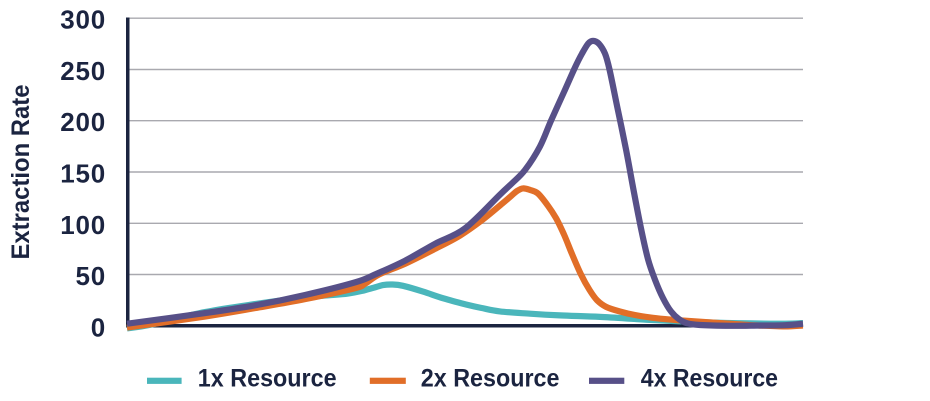  What do you see at coordinates (83, 225) in the screenshot?
I see `svg-text: 100` at bounding box center [83, 225].